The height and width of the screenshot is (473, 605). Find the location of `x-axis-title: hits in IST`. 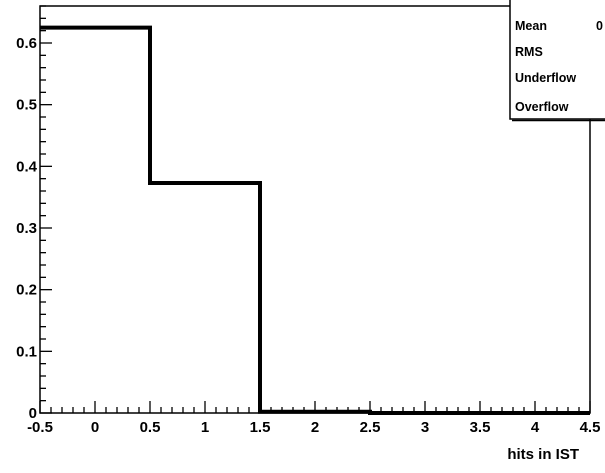

x-axis-title: hits in IST is located at coordinates (543, 454).